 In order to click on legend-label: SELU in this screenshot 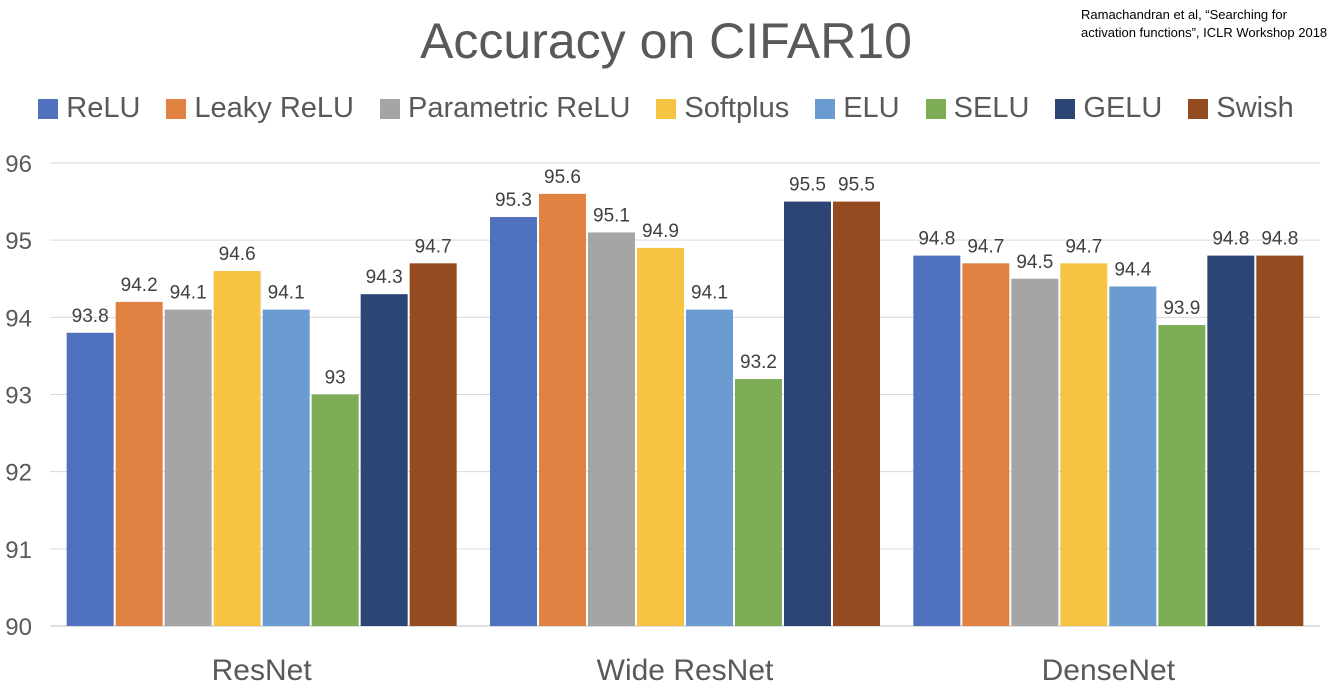, I will do `click(991, 108)`.